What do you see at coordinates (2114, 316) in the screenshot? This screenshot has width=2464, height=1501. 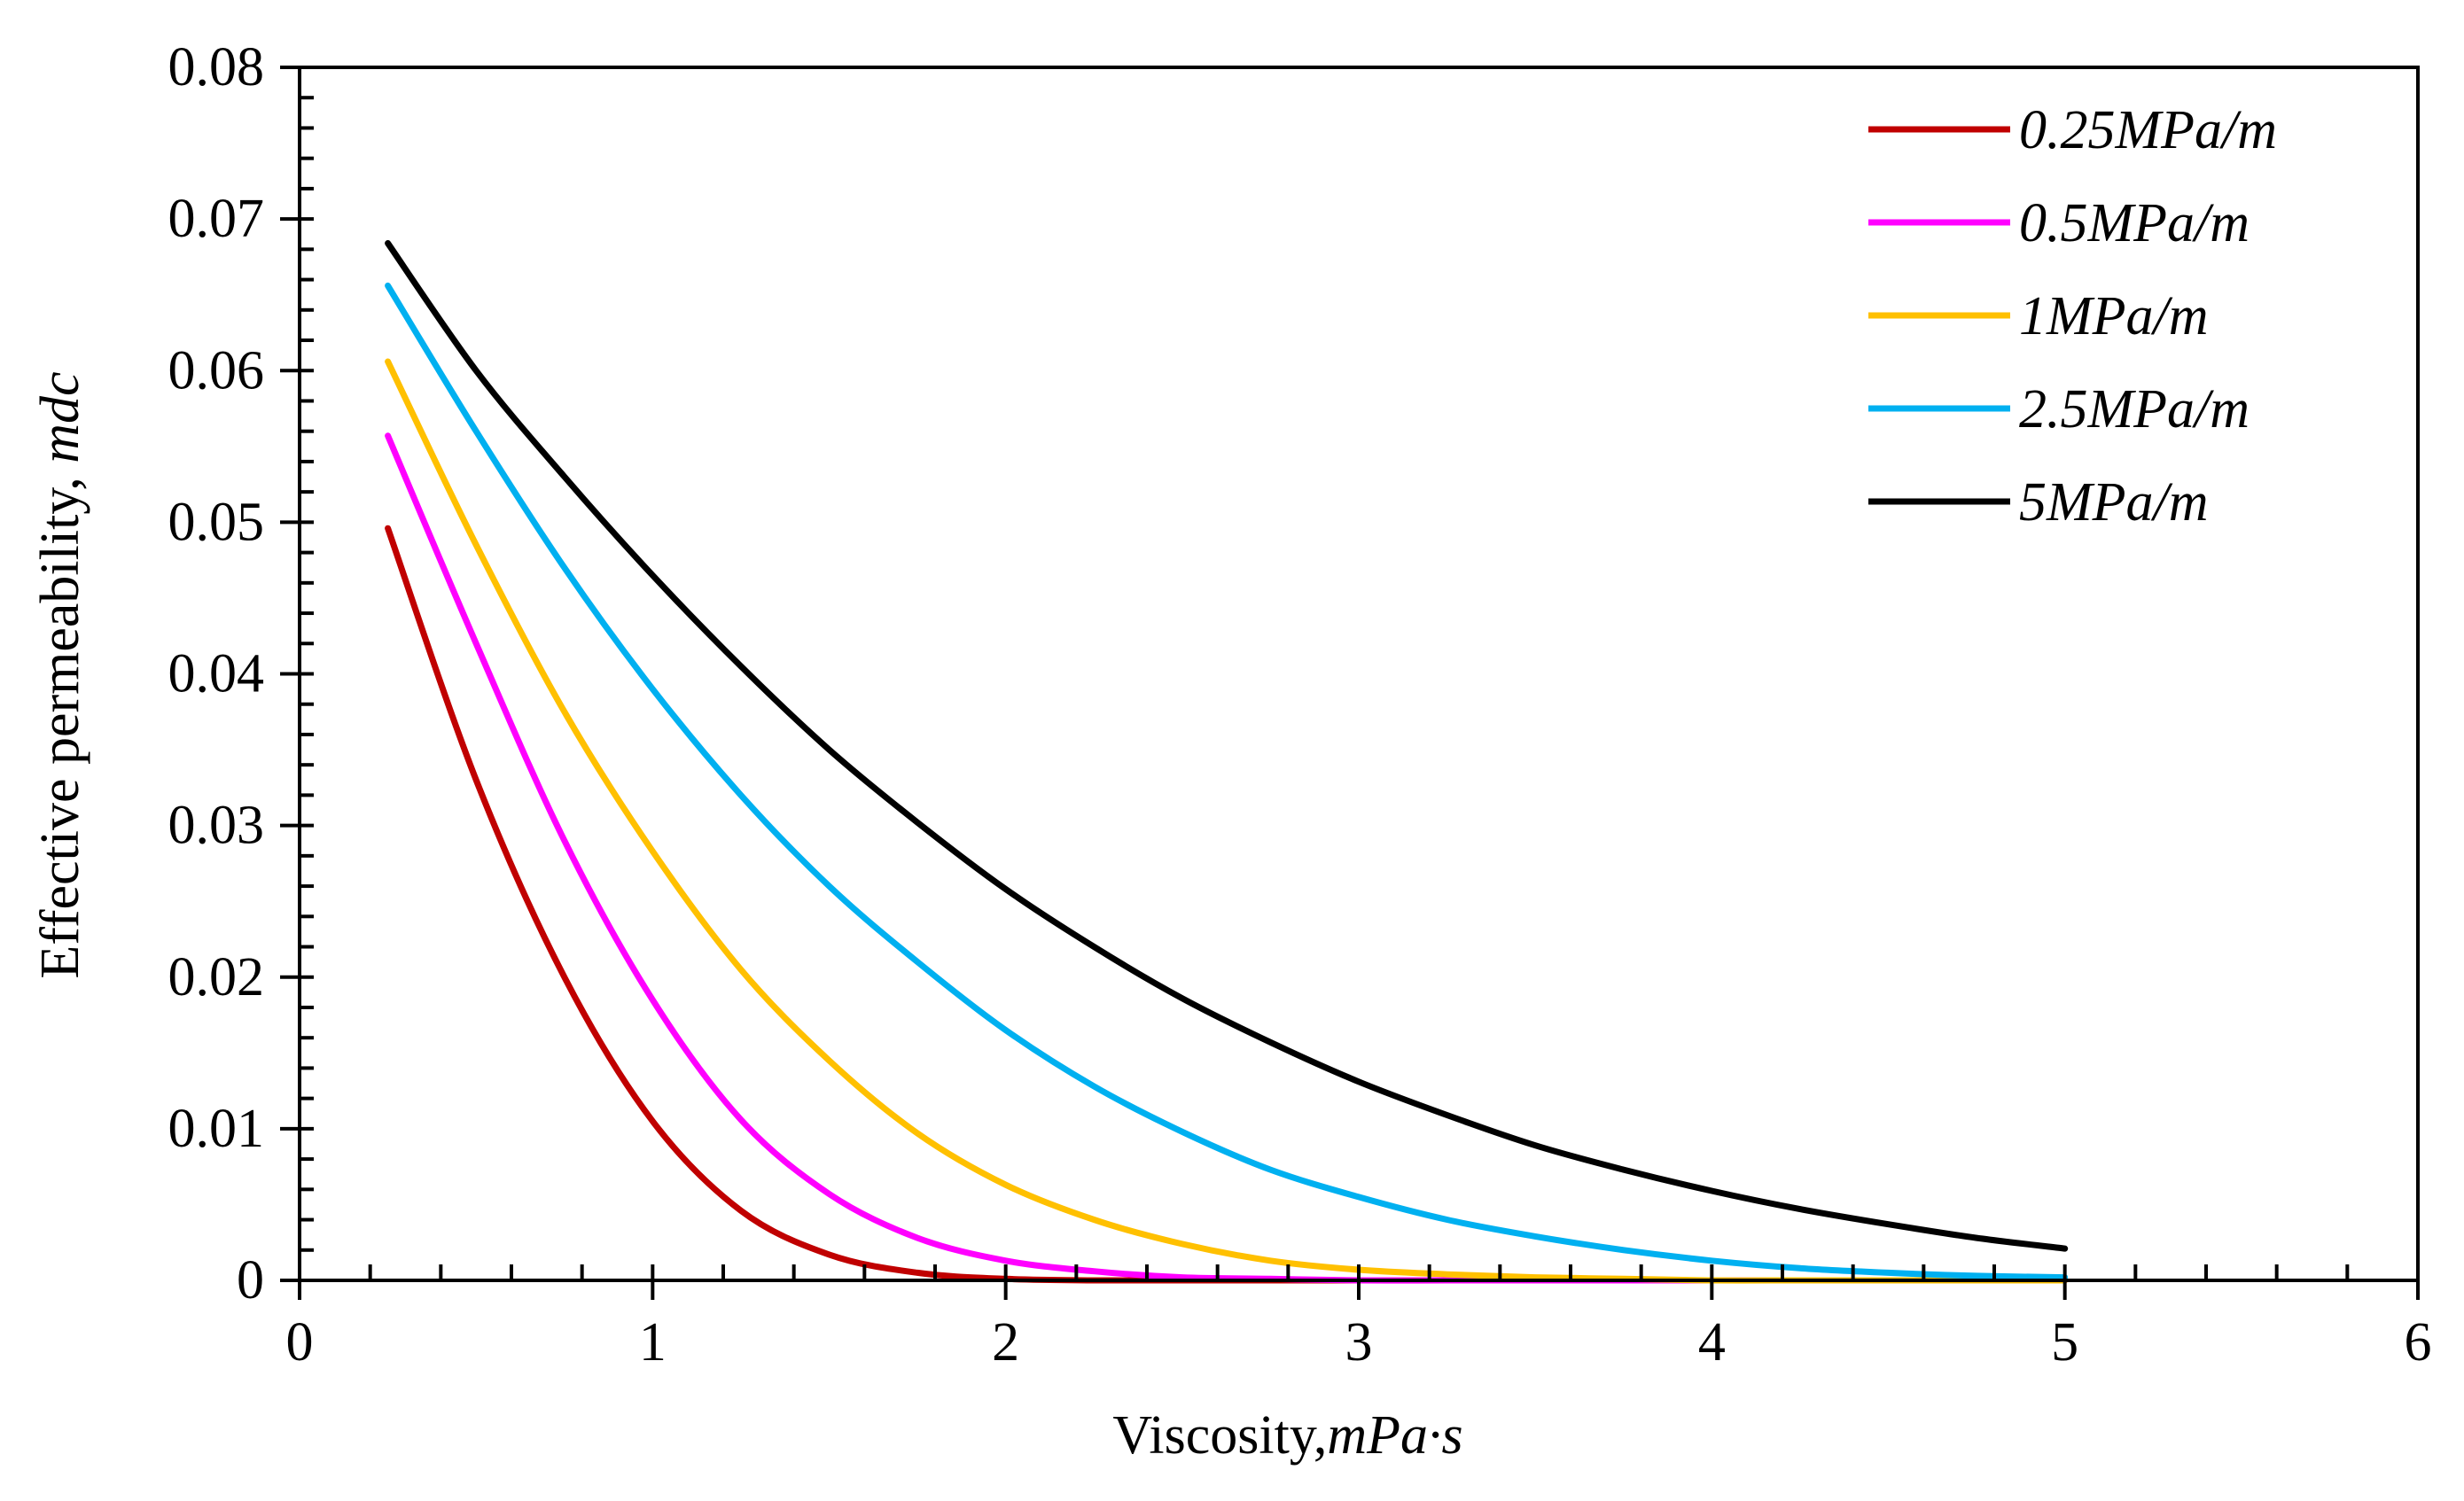 I see `legend-label: 1MPa/m` at bounding box center [2114, 316].